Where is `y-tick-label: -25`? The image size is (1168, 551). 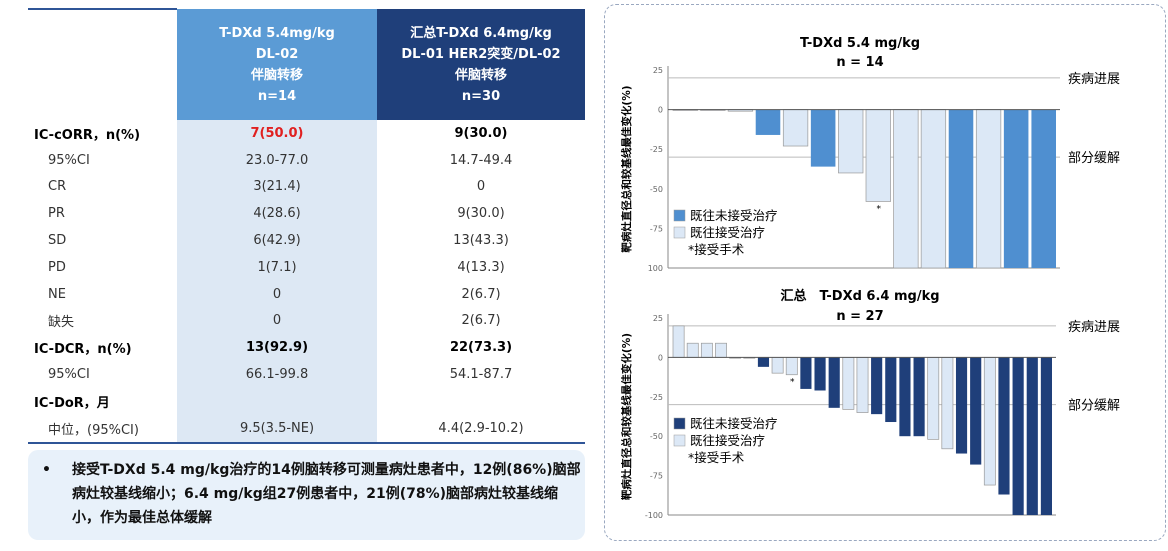 y-tick-label: -25 is located at coordinates (656, 397).